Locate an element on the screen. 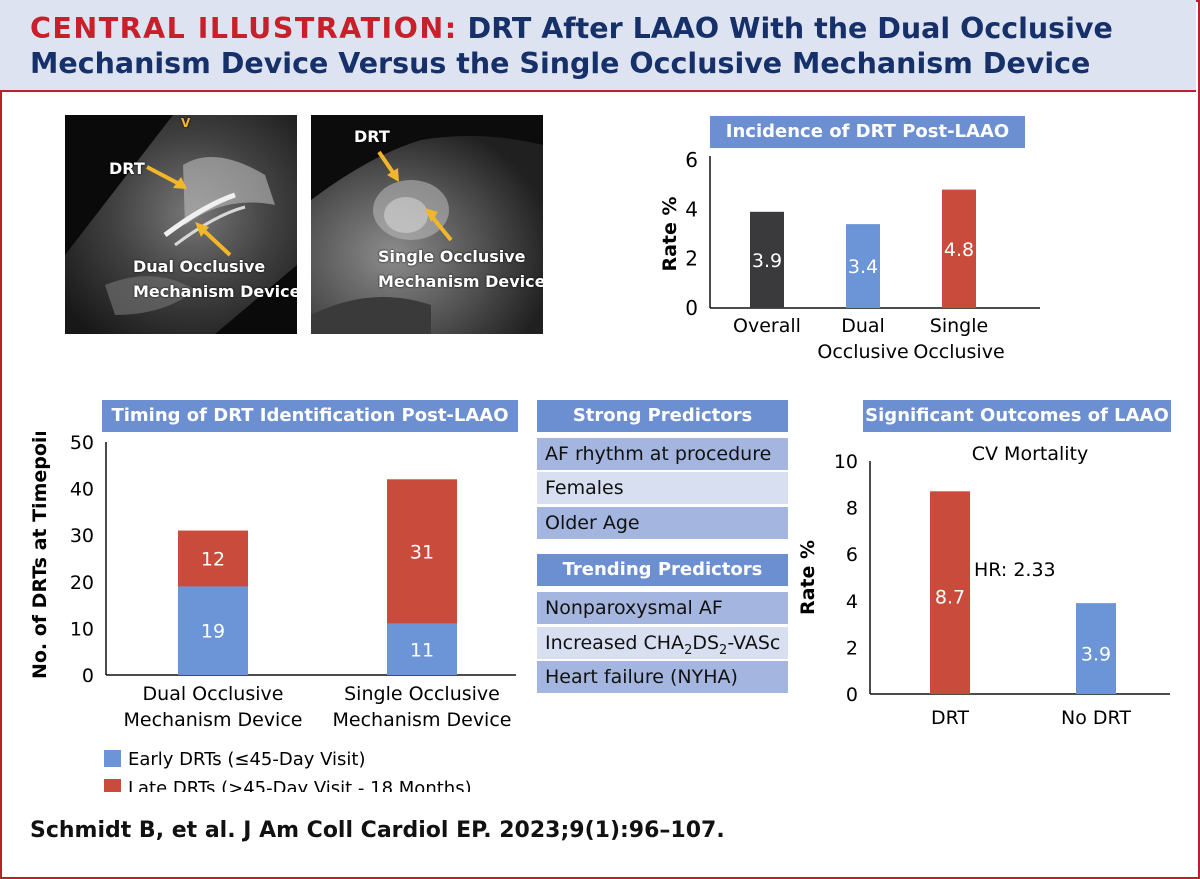 The image size is (1200, 879). strong-predictor-item: Females is located at coordinates (662, 488).